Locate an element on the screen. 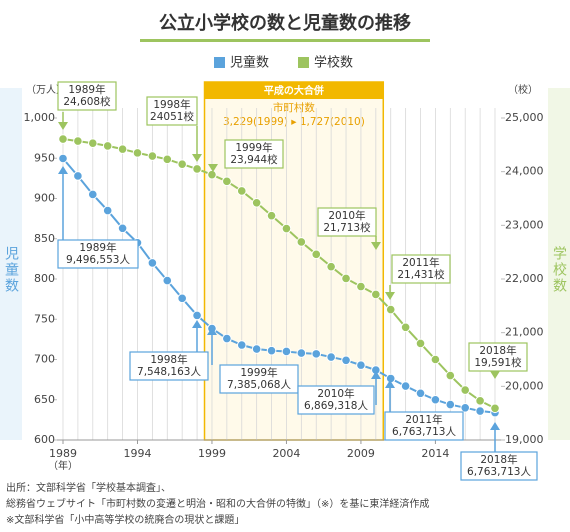 Image resolution: width=570 pixels, height=532 pixels. y-tick-label: 800 is located at coordinates (44, 278).